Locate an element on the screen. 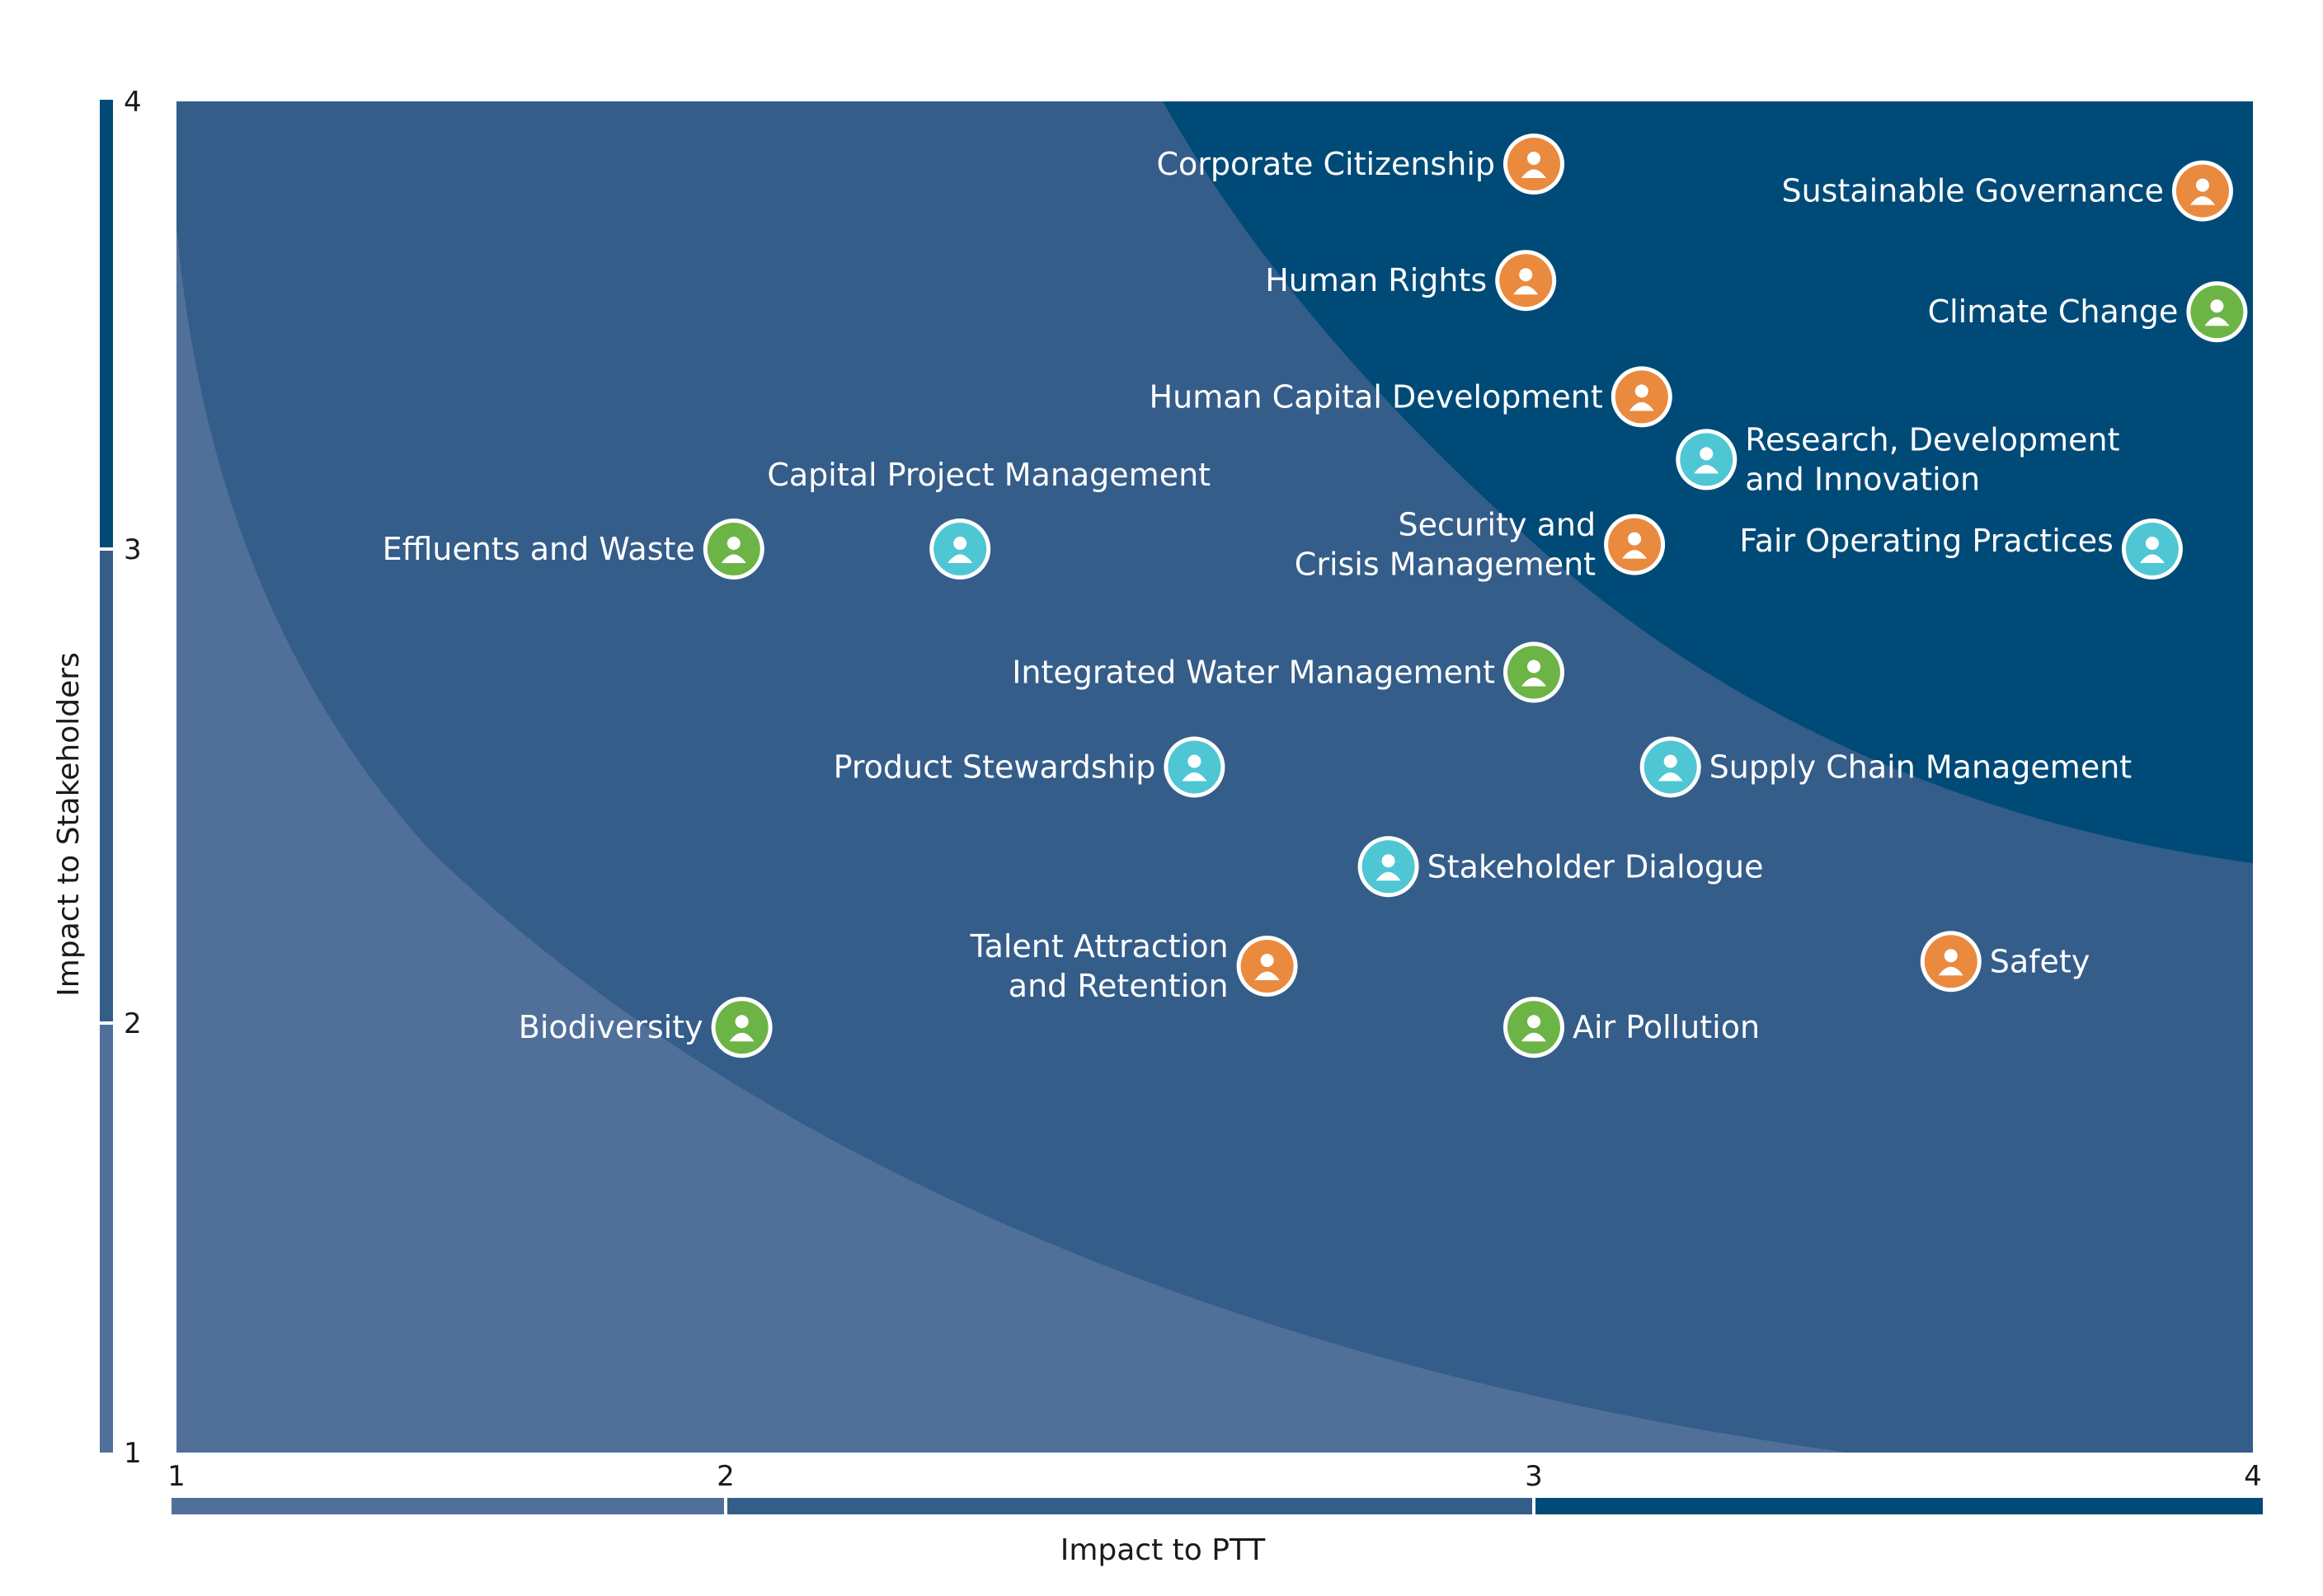 The image size is (2323, 1596). x-axis-bar-high is located at coordinates (1899, 1506).